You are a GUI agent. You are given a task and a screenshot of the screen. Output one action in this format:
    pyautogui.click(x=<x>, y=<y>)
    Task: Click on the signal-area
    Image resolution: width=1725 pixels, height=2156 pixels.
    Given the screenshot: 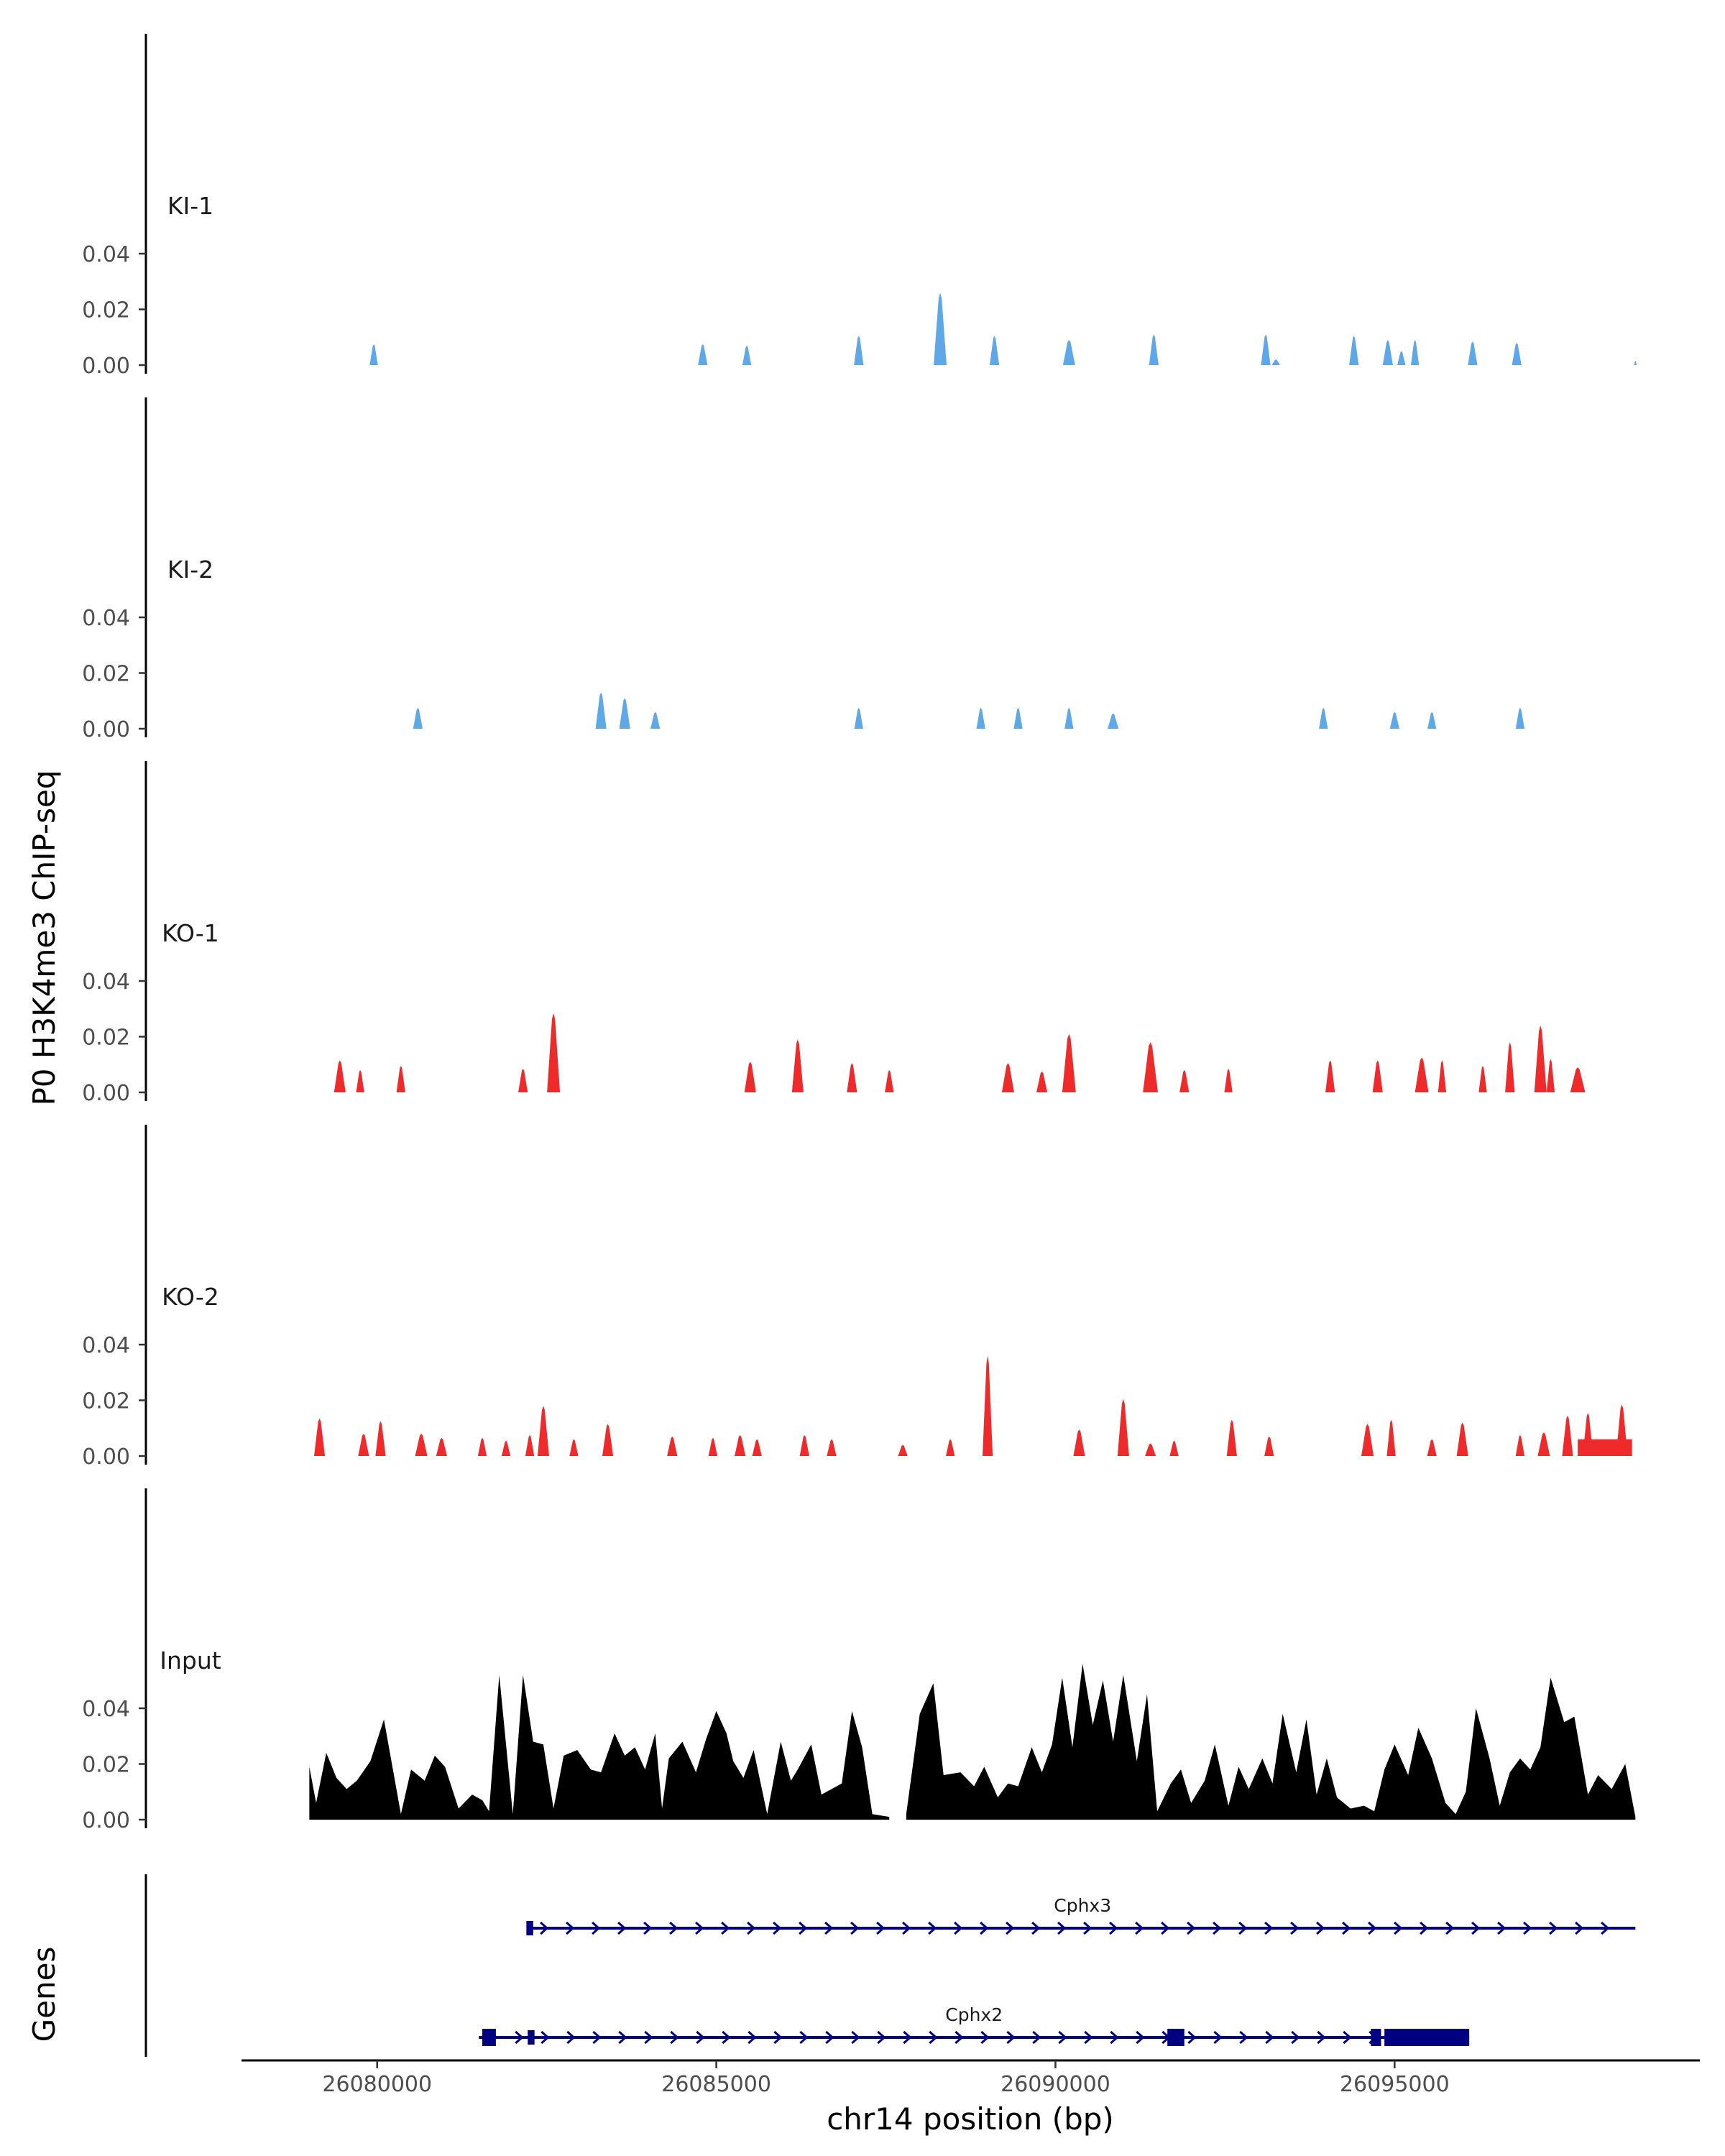 What is the action you would take?
    pyautogui.click(x=599, y=1747)
    